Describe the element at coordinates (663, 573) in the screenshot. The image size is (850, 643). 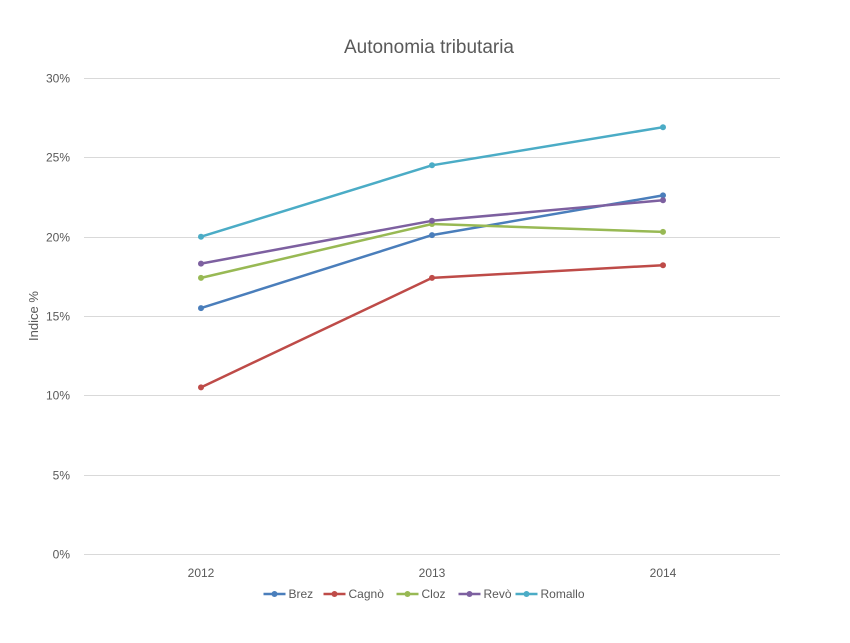
I see `x-tick-label: 2014` at that location.